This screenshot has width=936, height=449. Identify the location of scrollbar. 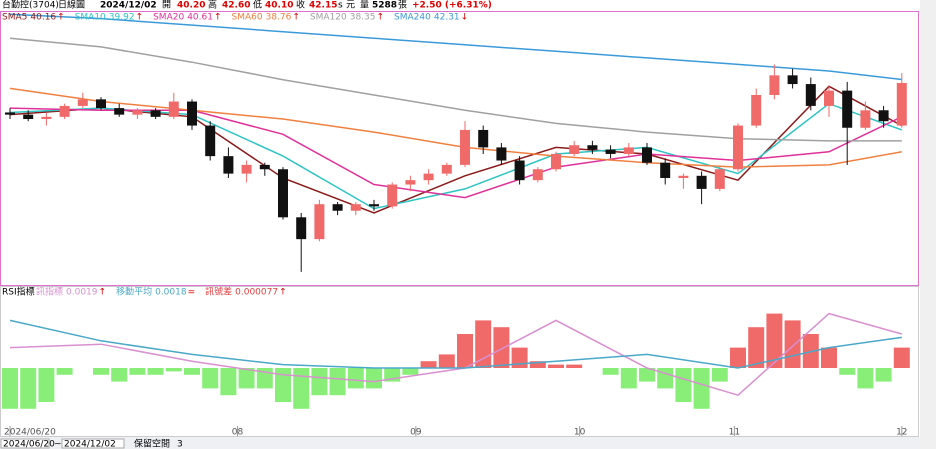
(928, 224).